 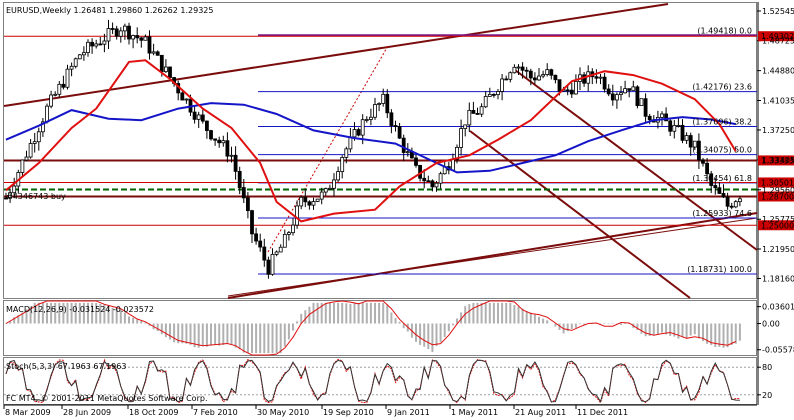 I want to click on price-tag-label: 1.49302, so click(x=777, y=36).